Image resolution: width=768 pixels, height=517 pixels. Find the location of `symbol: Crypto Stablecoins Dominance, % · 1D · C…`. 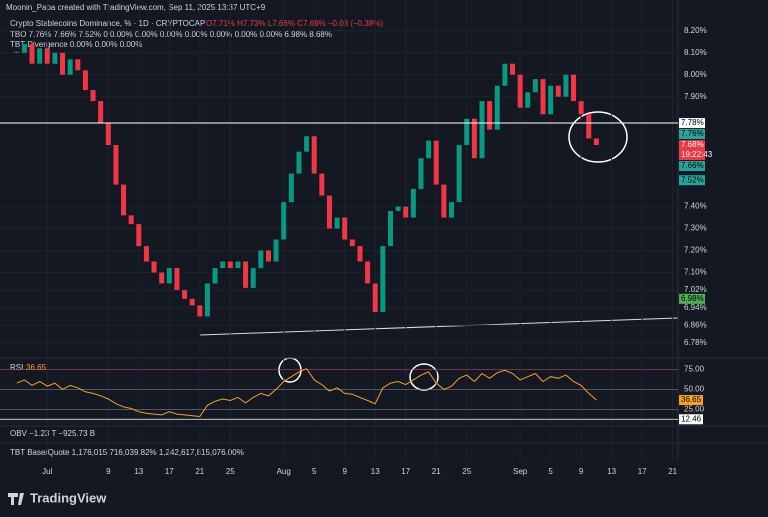

symbol: Crypto Stablecoins Dominance, % · 1D · C… is located at coordinates (107, 23).